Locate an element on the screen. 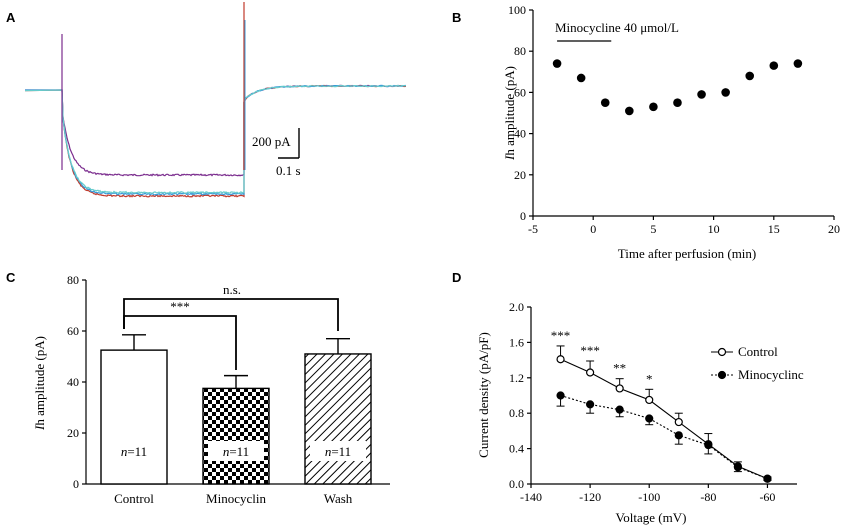  panel-b-xtick-label: -5 is located at coordinates (533, 229).